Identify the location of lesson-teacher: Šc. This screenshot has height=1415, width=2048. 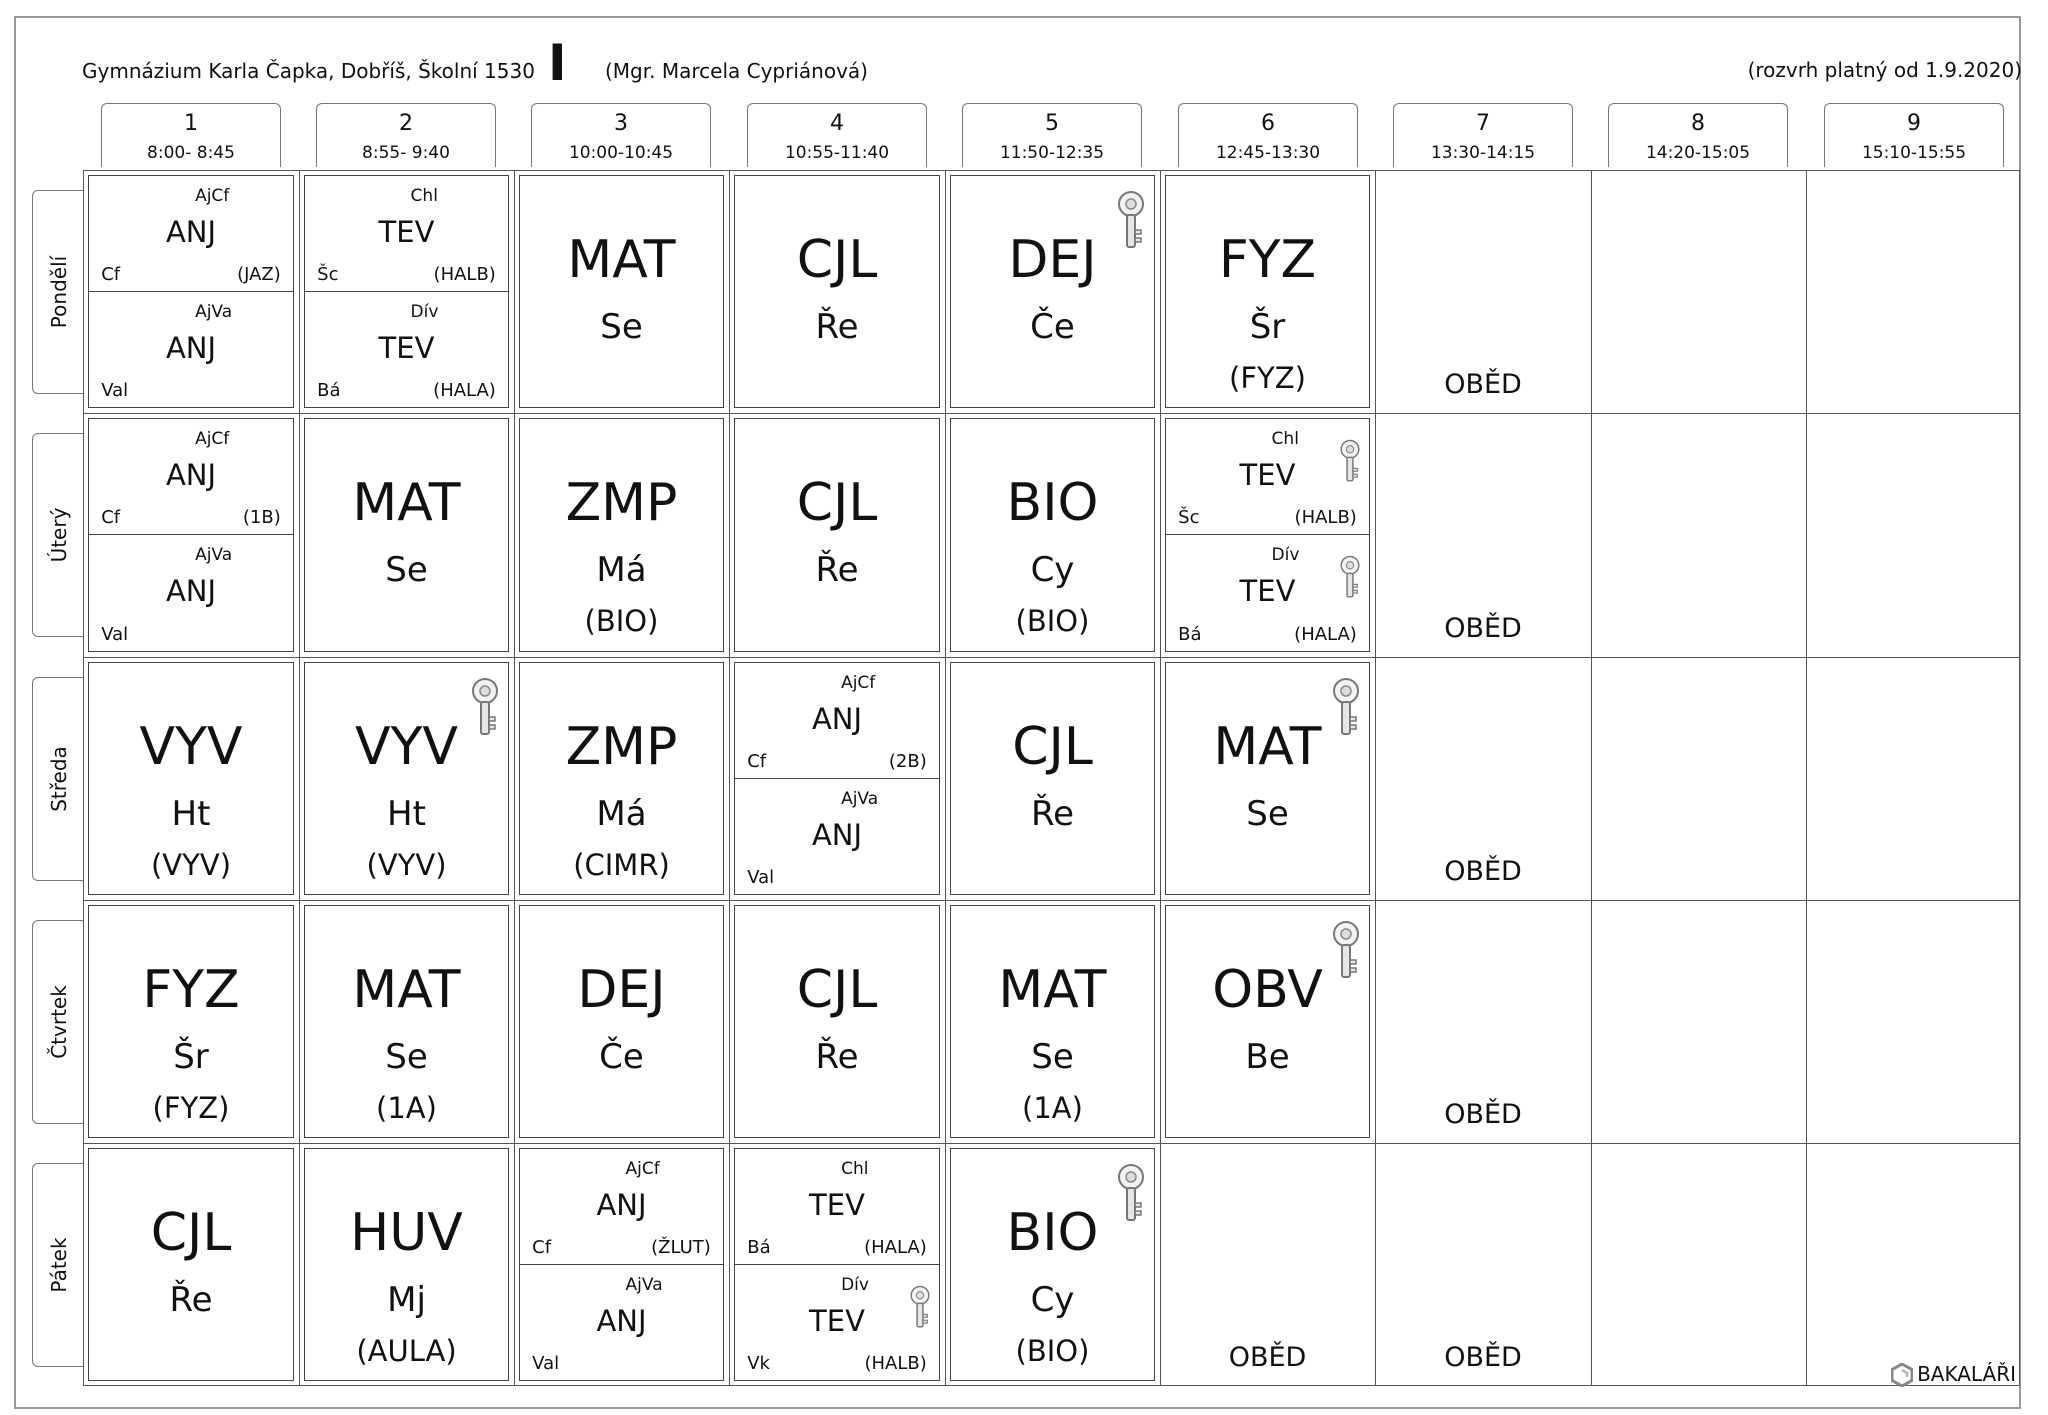
(328, 274).